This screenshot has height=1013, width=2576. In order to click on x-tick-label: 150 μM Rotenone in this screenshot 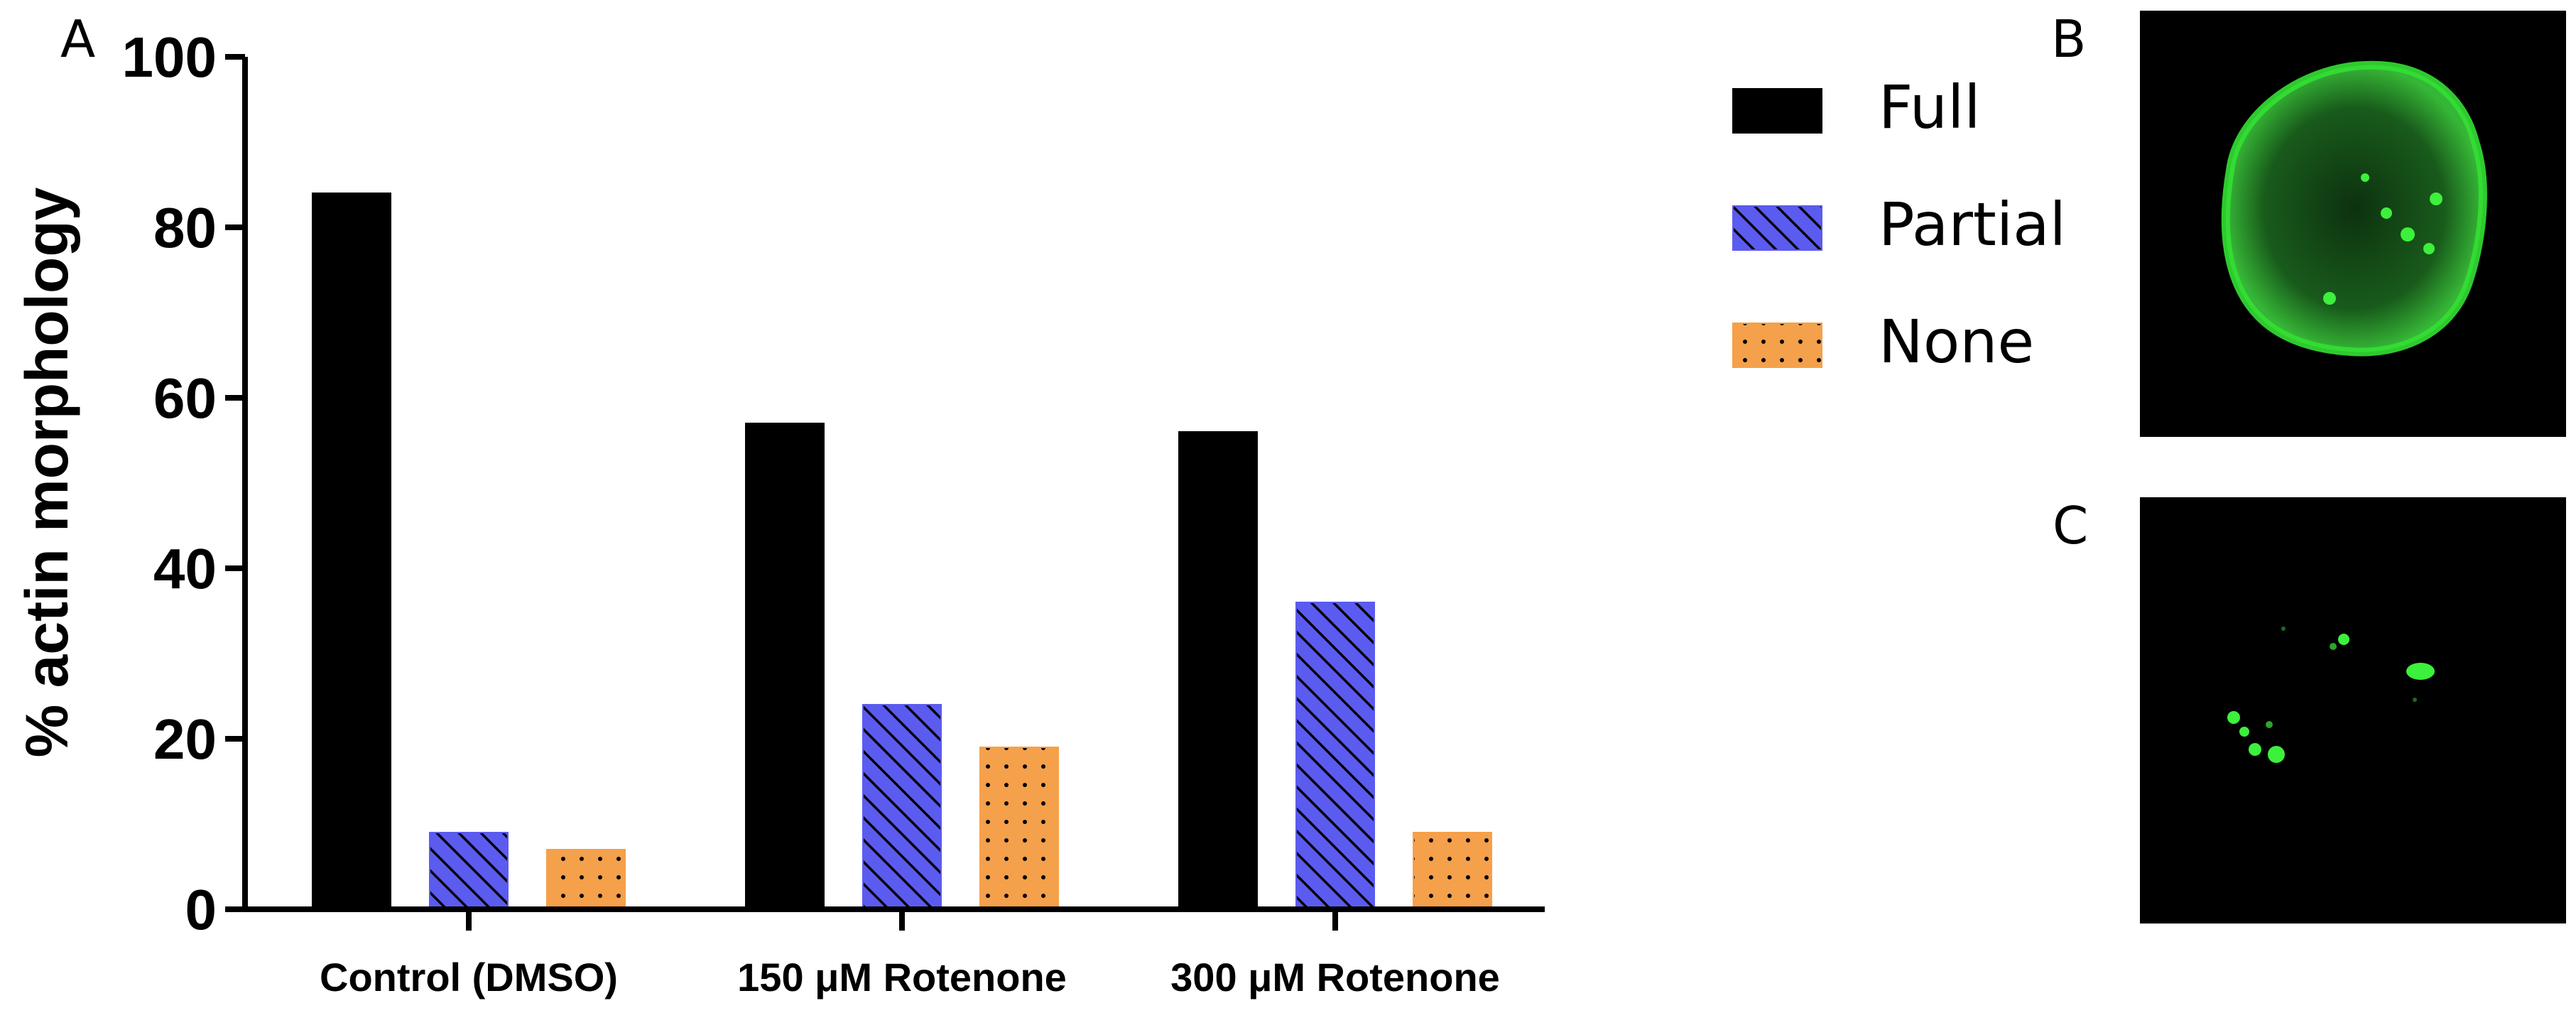, I will do `click(902, 978)`.